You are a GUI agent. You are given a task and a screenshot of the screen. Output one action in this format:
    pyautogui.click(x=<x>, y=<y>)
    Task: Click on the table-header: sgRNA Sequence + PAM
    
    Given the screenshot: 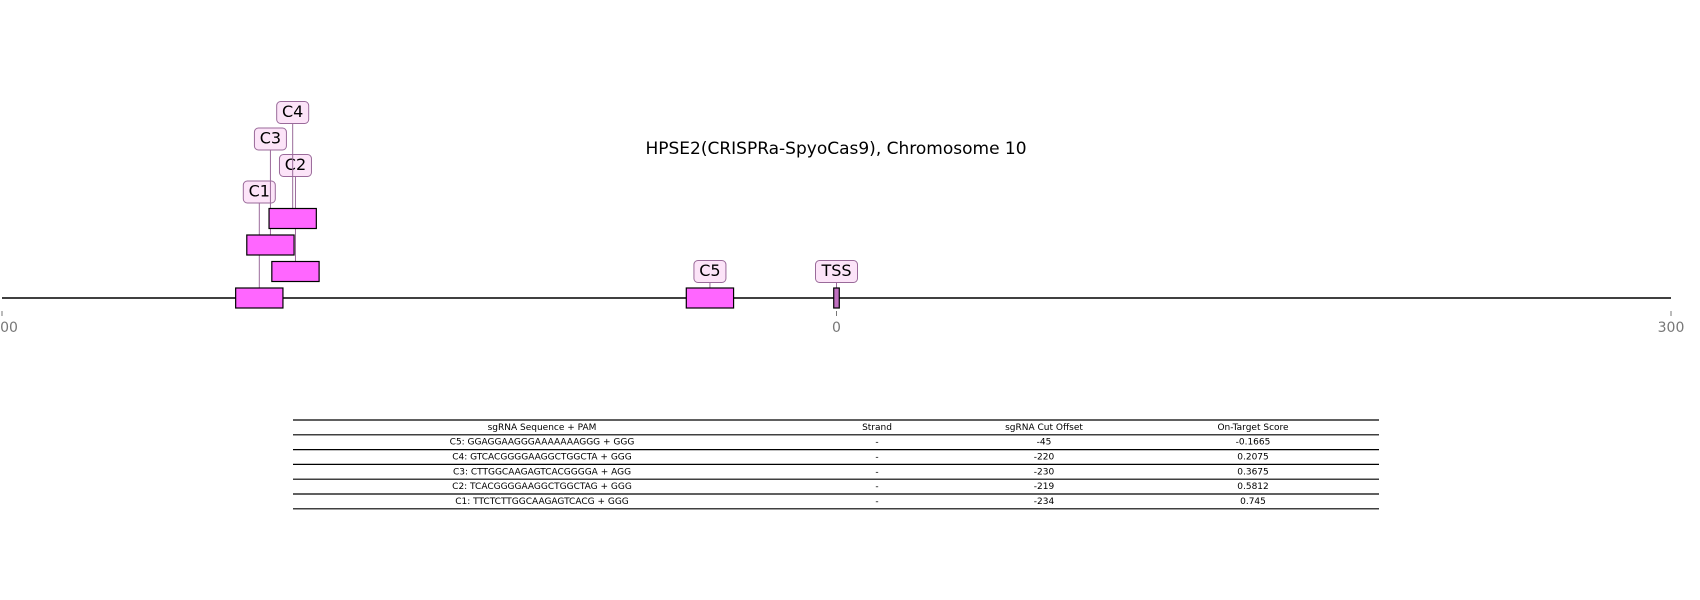 What is the action you would take?
    pyautogui.click(x=542, y=428)
    